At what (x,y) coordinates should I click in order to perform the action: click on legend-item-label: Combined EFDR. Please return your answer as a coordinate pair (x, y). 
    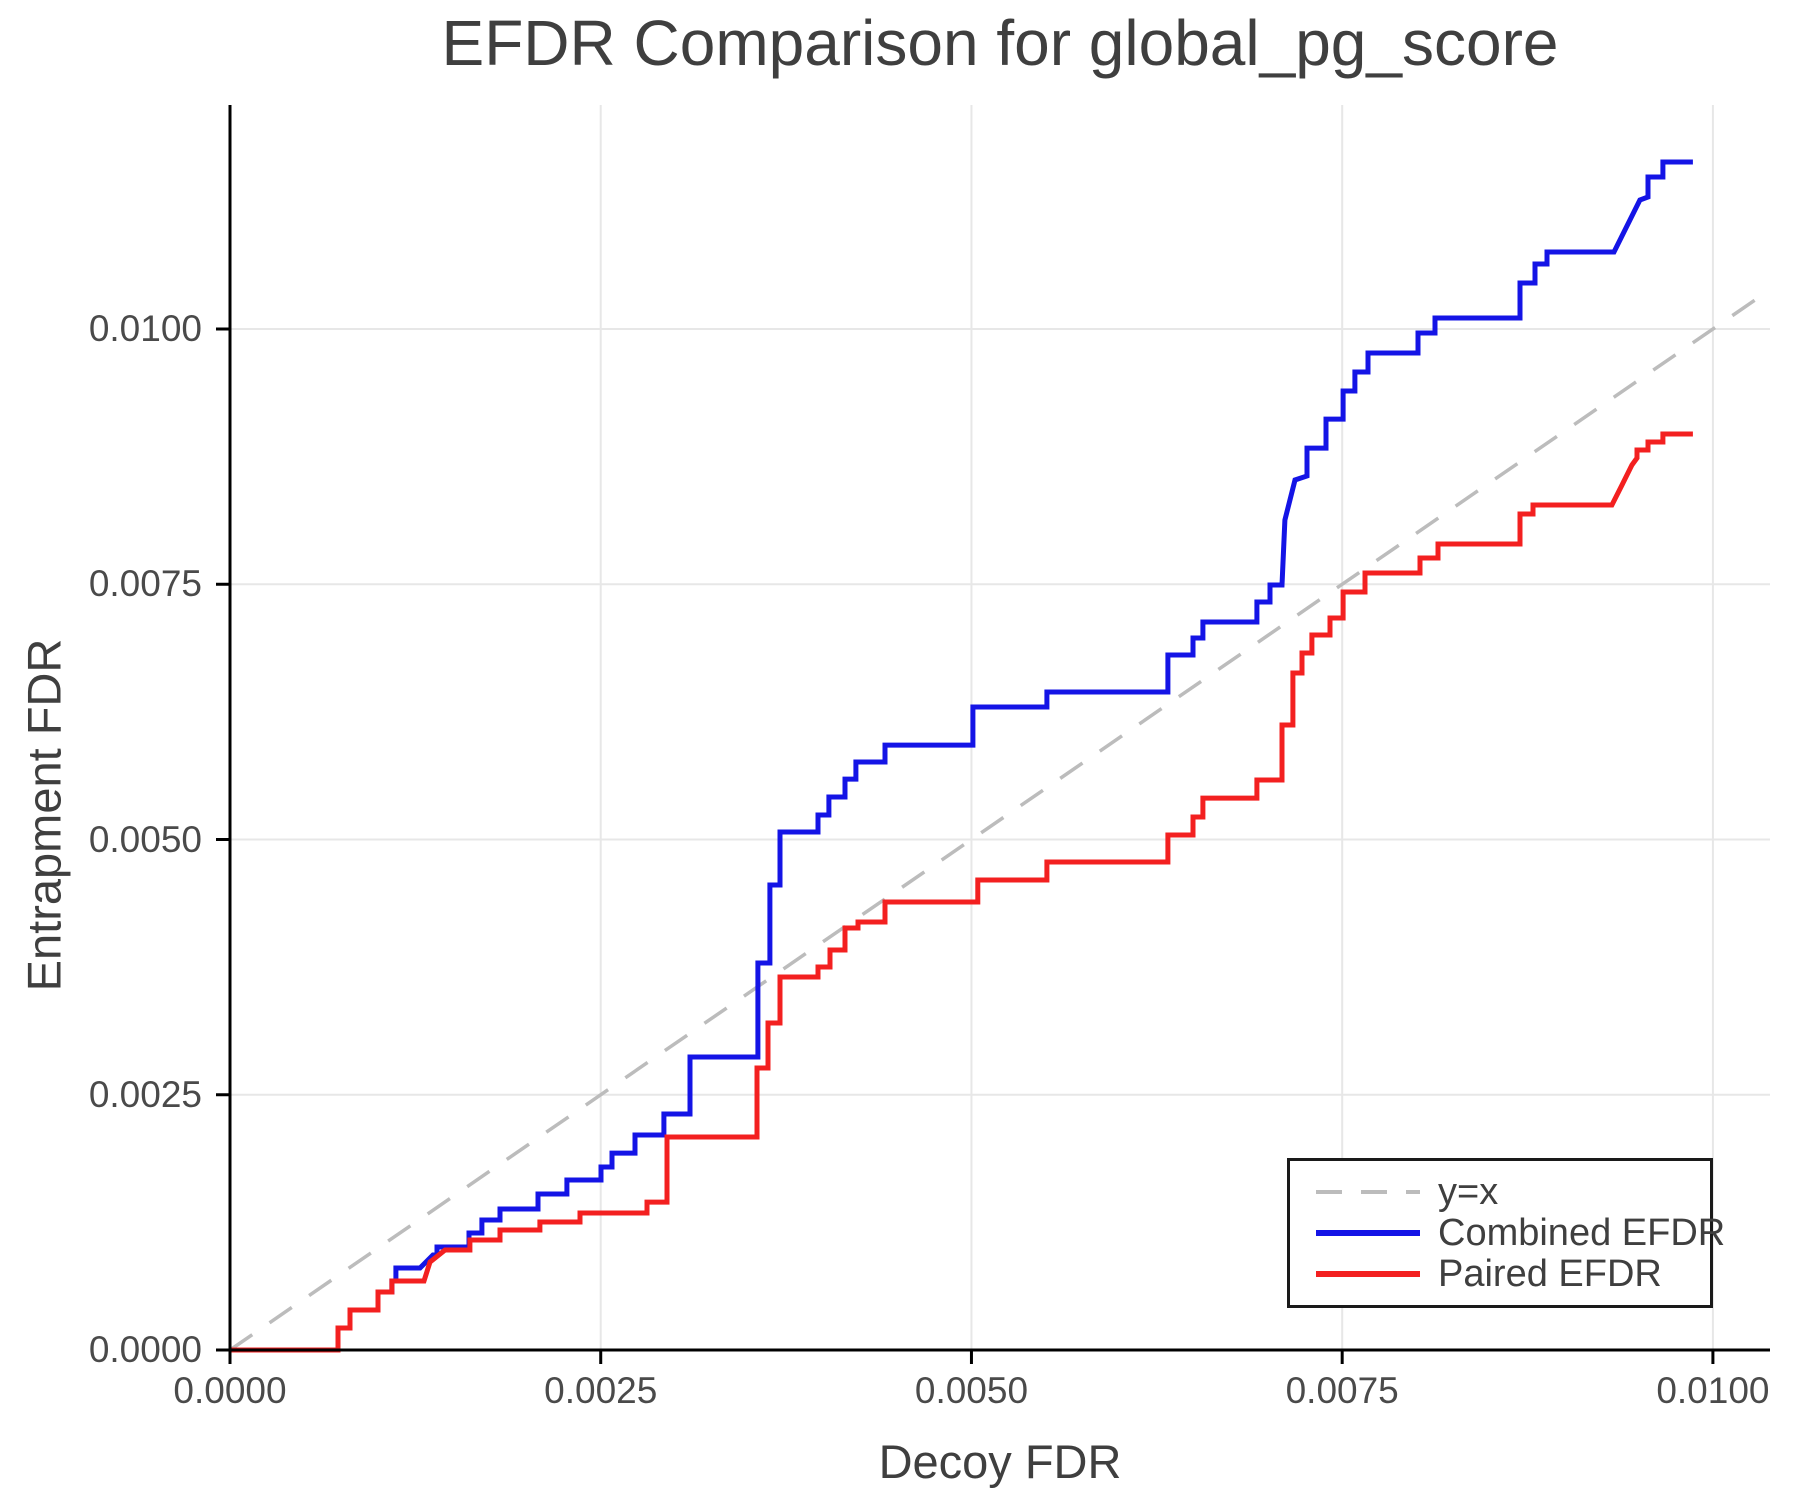
    Looking at the image, I should click on (1582, 1233).